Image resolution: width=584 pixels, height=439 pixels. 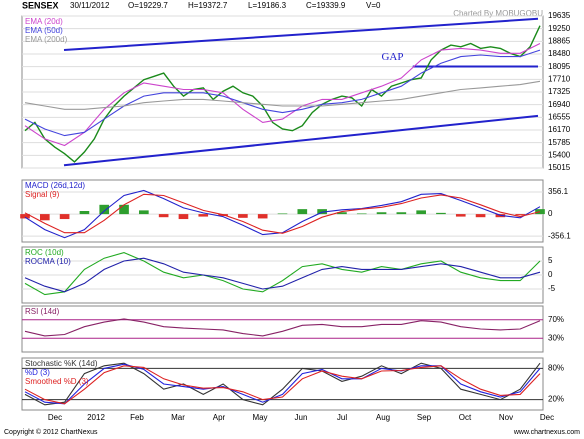 What do you see at coordinates (556, 337) in the screenshot?
I see `y-tick-label: 30%` at bounding box center [556, 337].